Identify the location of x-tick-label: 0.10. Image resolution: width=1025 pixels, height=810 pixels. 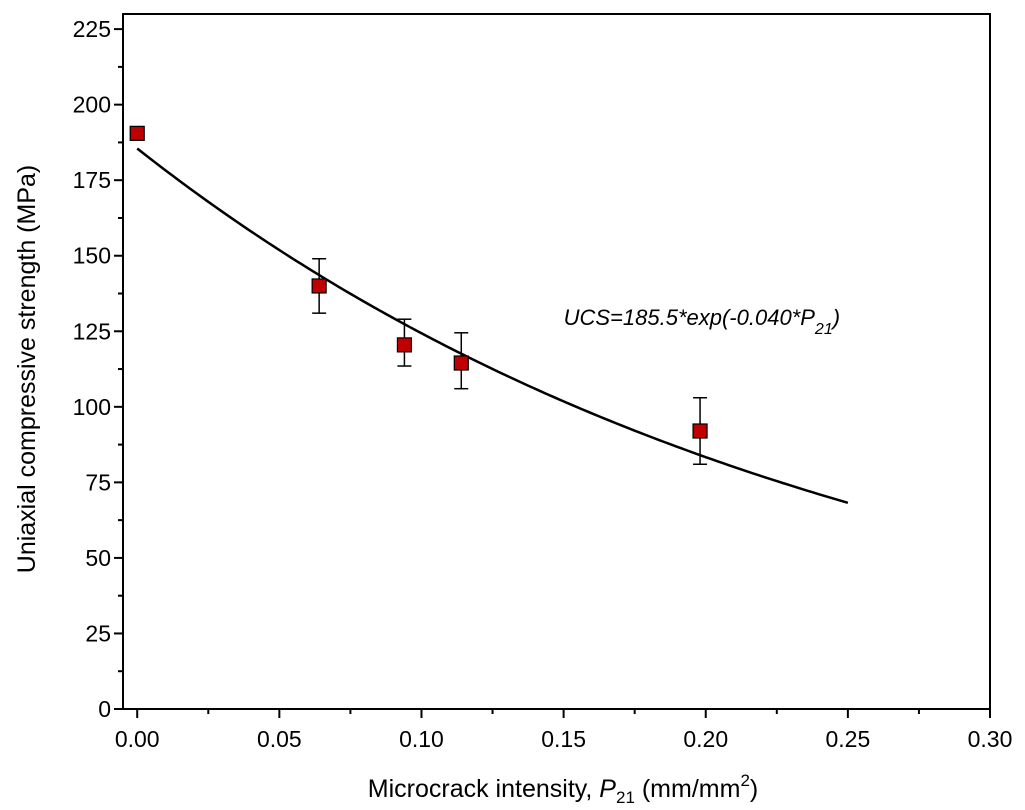
(421, 739).